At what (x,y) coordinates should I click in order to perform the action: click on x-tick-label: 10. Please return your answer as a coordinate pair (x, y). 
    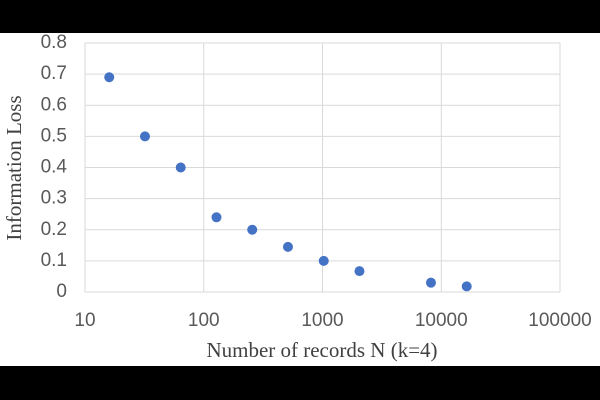
    Looking at the image, I should click on (84, 320).